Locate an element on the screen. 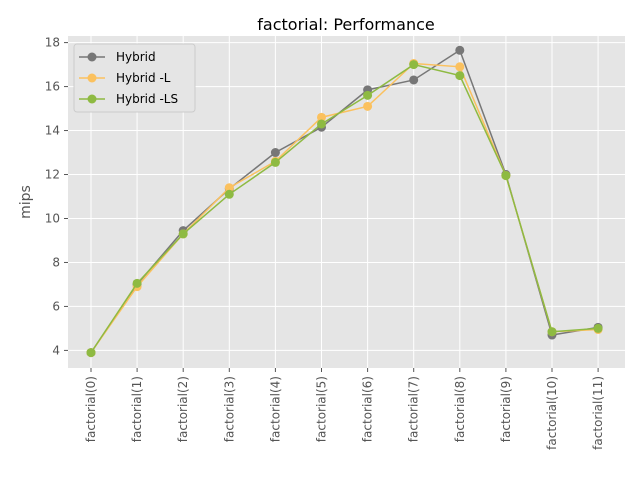 The height and width of the screenshot is (480, 640). y-tick-label: 18 is located at coordinates (52, 43).